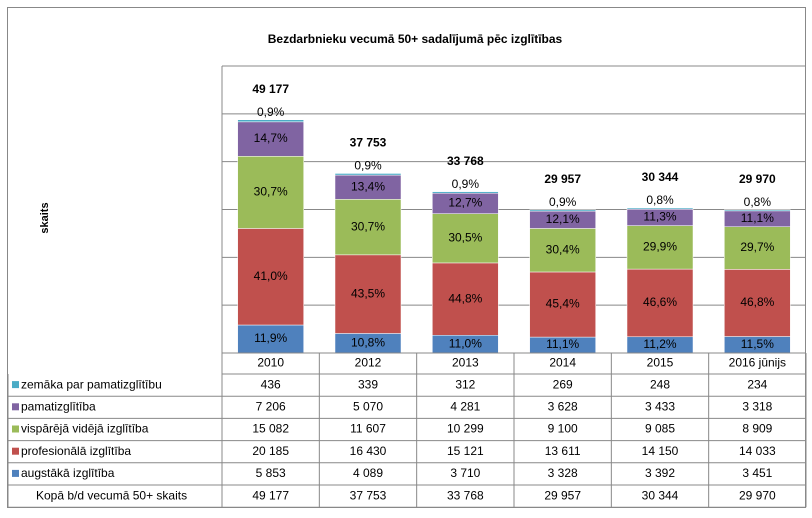 Image resolution: width=812 pixels, height=518 pixels. Describe the element at coordinates (562, 179) in the screenshot. I see `total-label: 29 957` at that location.